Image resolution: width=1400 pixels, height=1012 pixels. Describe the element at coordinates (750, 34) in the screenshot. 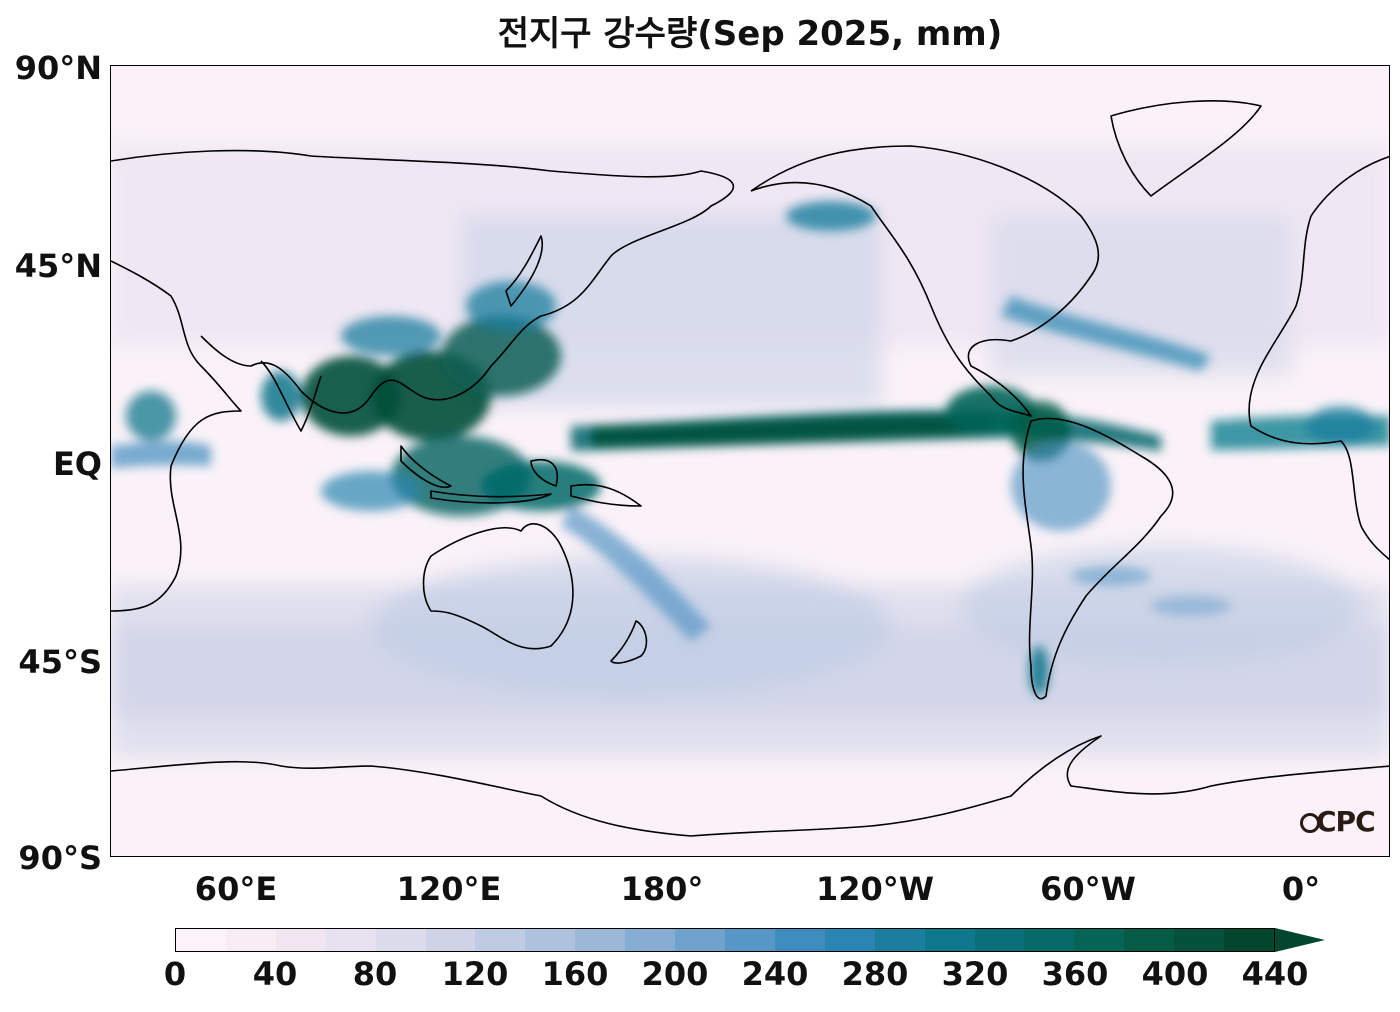

I see `map-title: 전지구 강수량(Sep 2025, mm)` at that location.